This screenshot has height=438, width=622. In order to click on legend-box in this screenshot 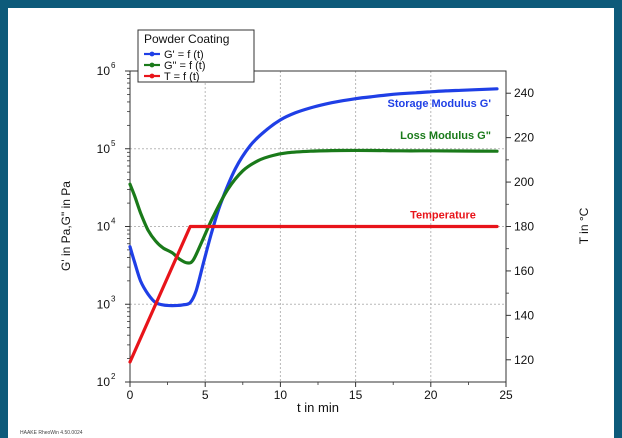, I will do `click(196, 56)`.